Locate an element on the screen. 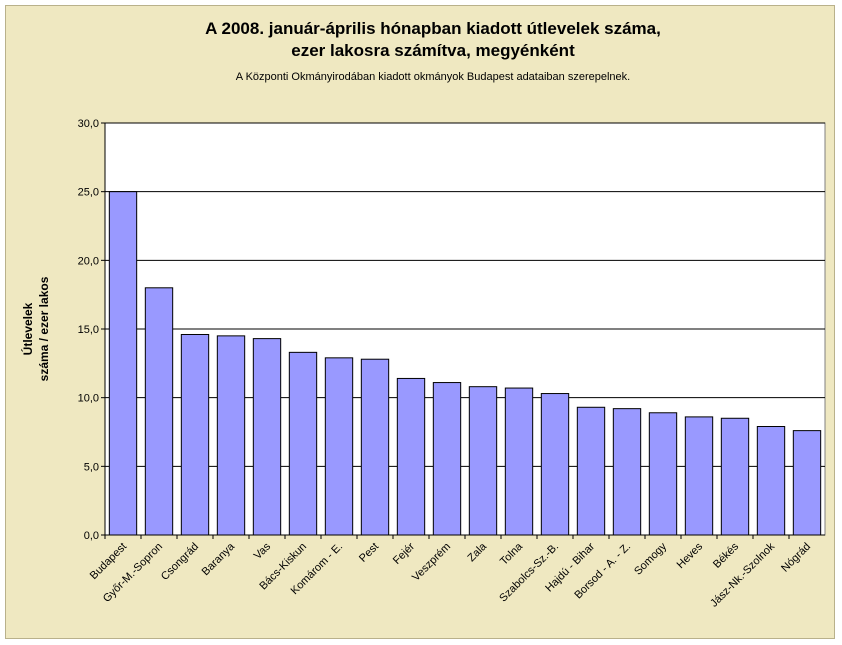  x-tick-label: Békés is located at coordinates (726, 555).